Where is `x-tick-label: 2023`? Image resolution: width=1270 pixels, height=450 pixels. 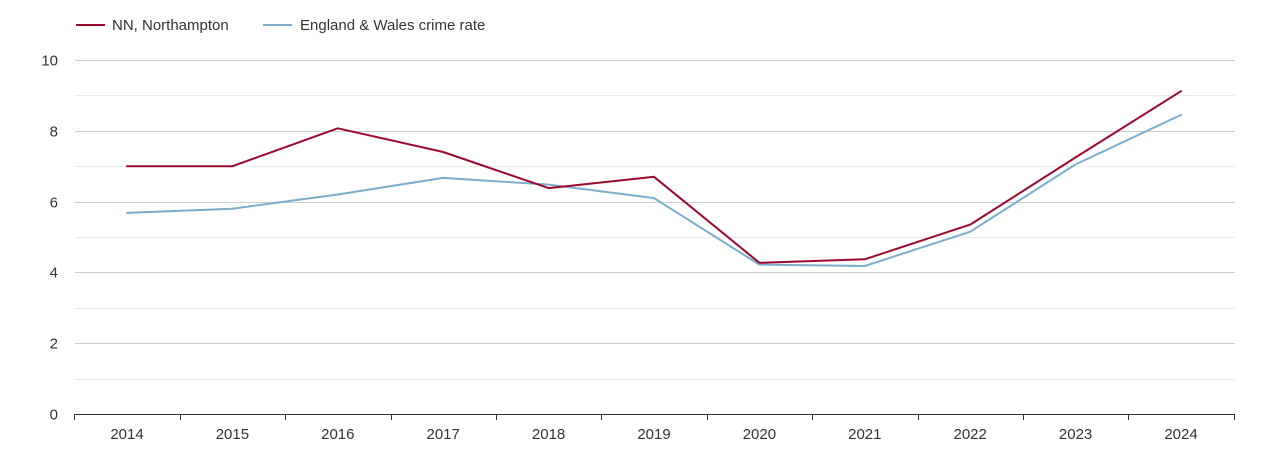 x-tick-label: 2023 is located at coordinates (1075, 434).